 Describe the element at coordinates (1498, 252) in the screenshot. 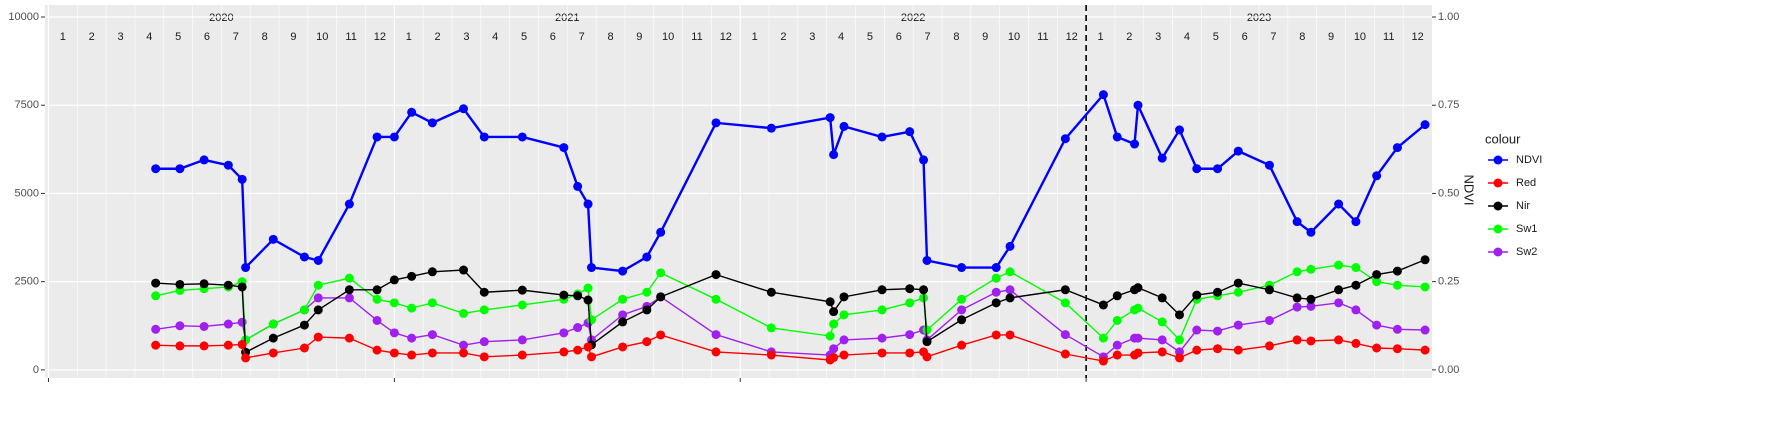

I see `legend-key-point` at that location.